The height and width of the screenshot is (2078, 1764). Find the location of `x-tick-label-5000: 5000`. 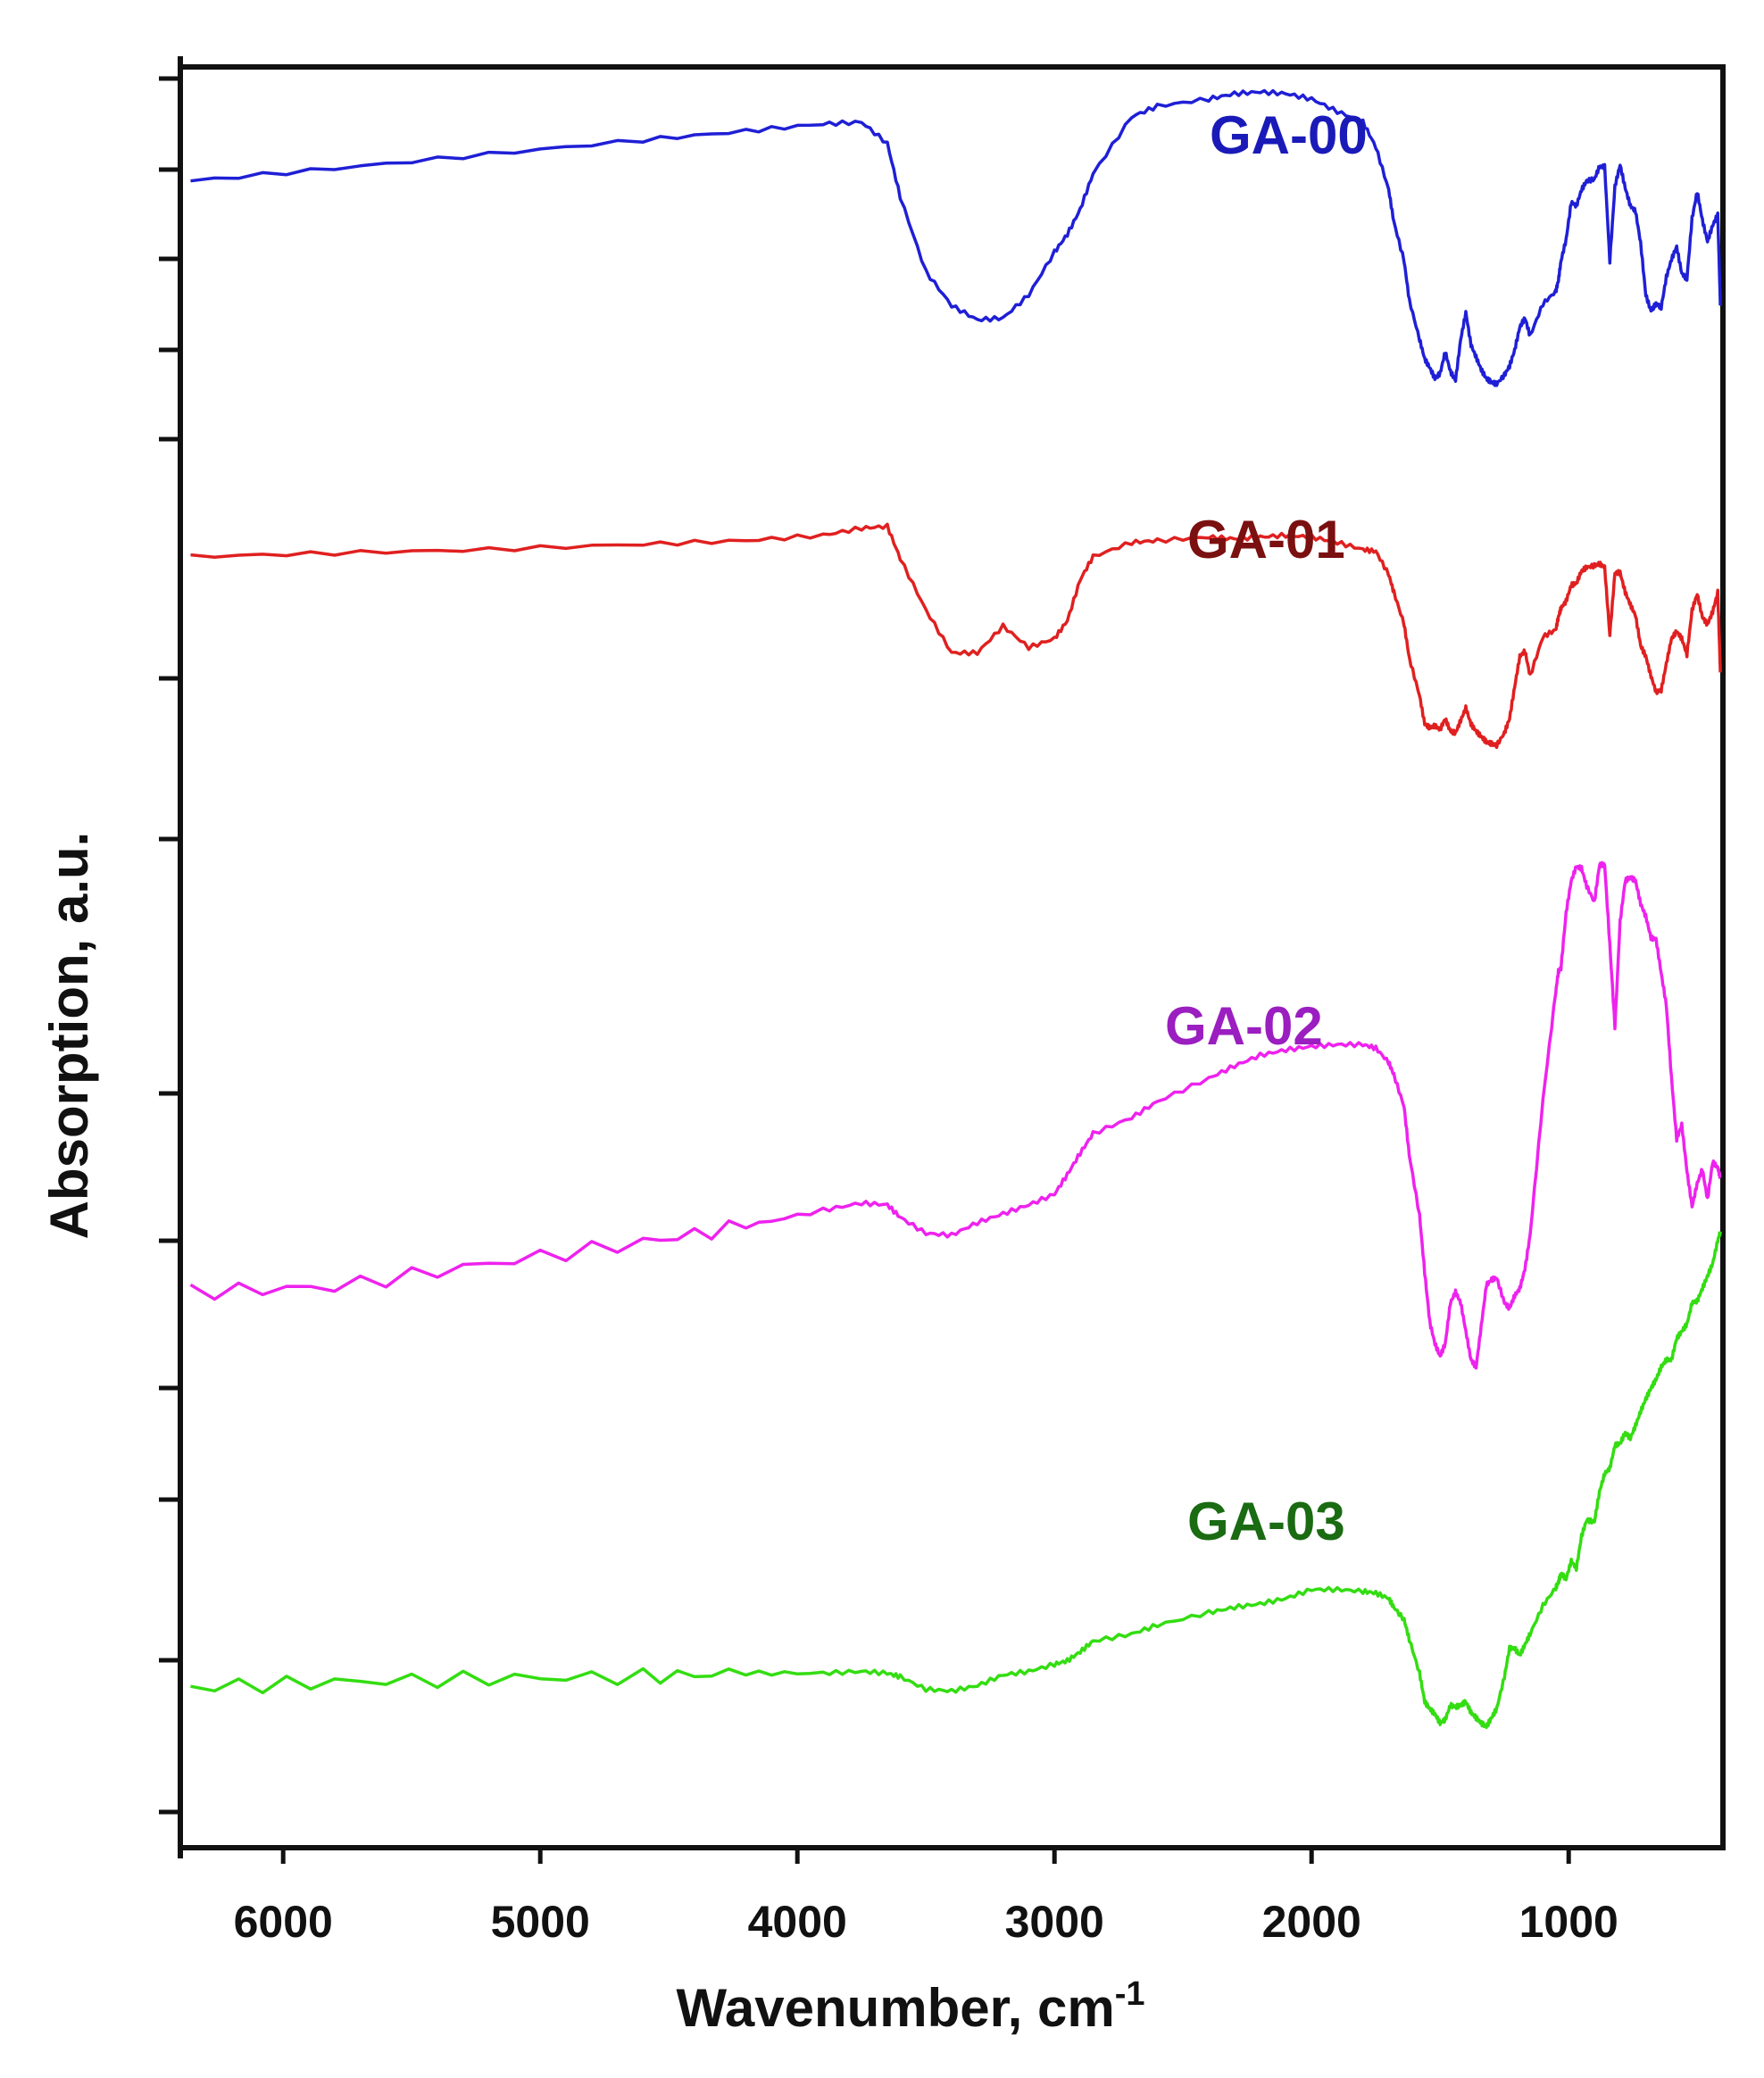

x-tick-label-5000: 5000 is located at coordinates (540, 1922).